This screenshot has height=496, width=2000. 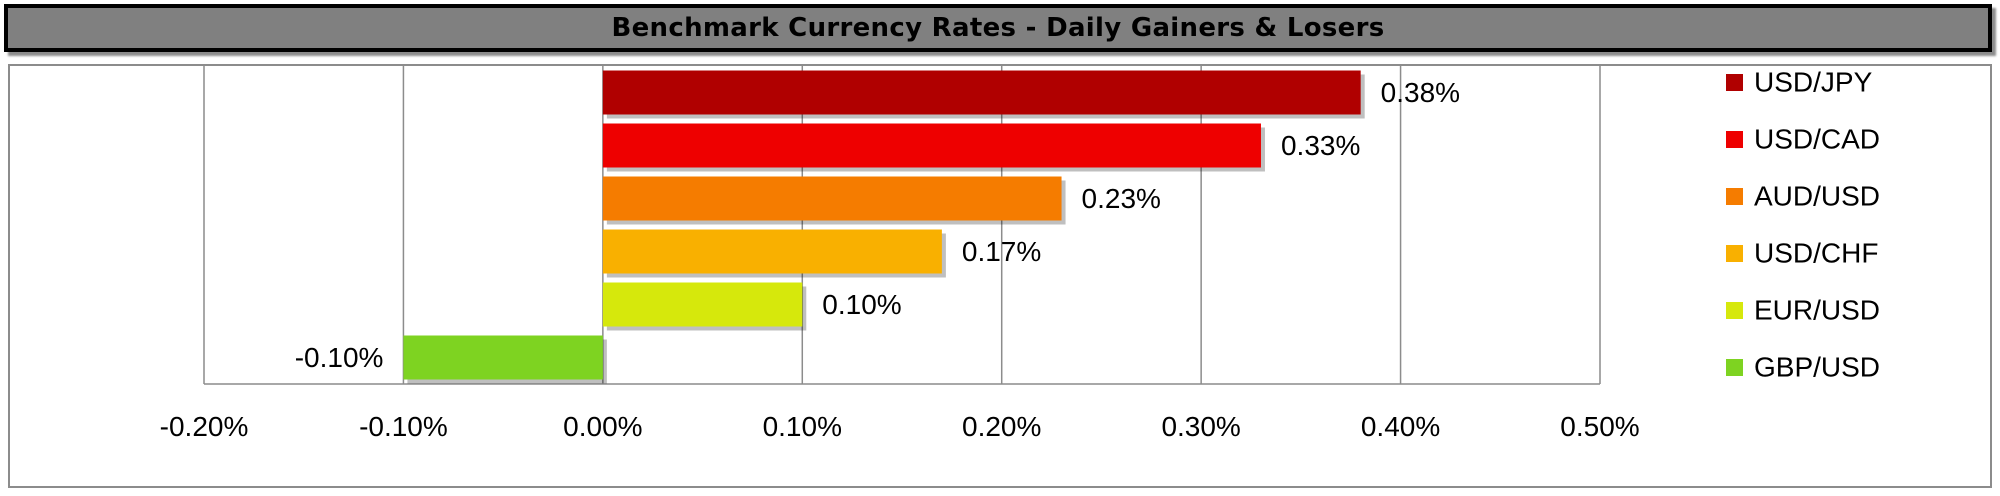 What do you see at coordinates (1813, 81) in the screenshot?
I see `legend-label: USD/JPY` at bounding box center [1813, 81].